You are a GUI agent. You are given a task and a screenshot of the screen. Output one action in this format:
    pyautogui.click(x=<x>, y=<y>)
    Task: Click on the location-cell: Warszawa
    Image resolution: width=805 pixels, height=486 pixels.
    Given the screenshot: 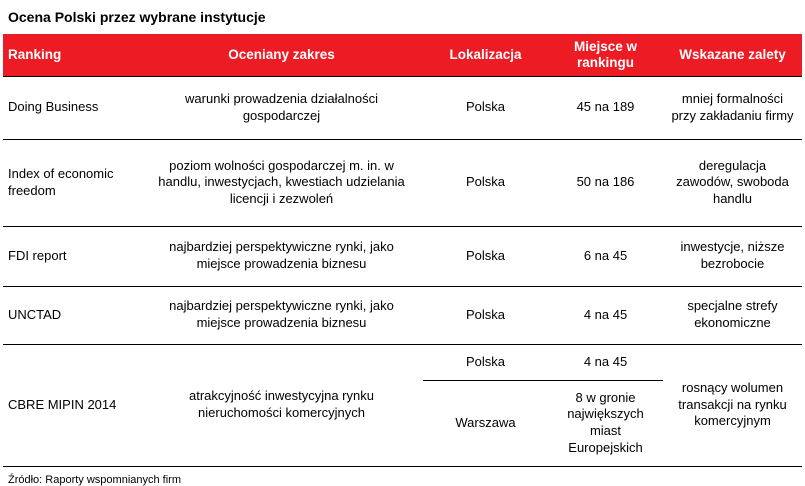 What is the action you would take?
    pyautogui.click(x=485, y=422)
    